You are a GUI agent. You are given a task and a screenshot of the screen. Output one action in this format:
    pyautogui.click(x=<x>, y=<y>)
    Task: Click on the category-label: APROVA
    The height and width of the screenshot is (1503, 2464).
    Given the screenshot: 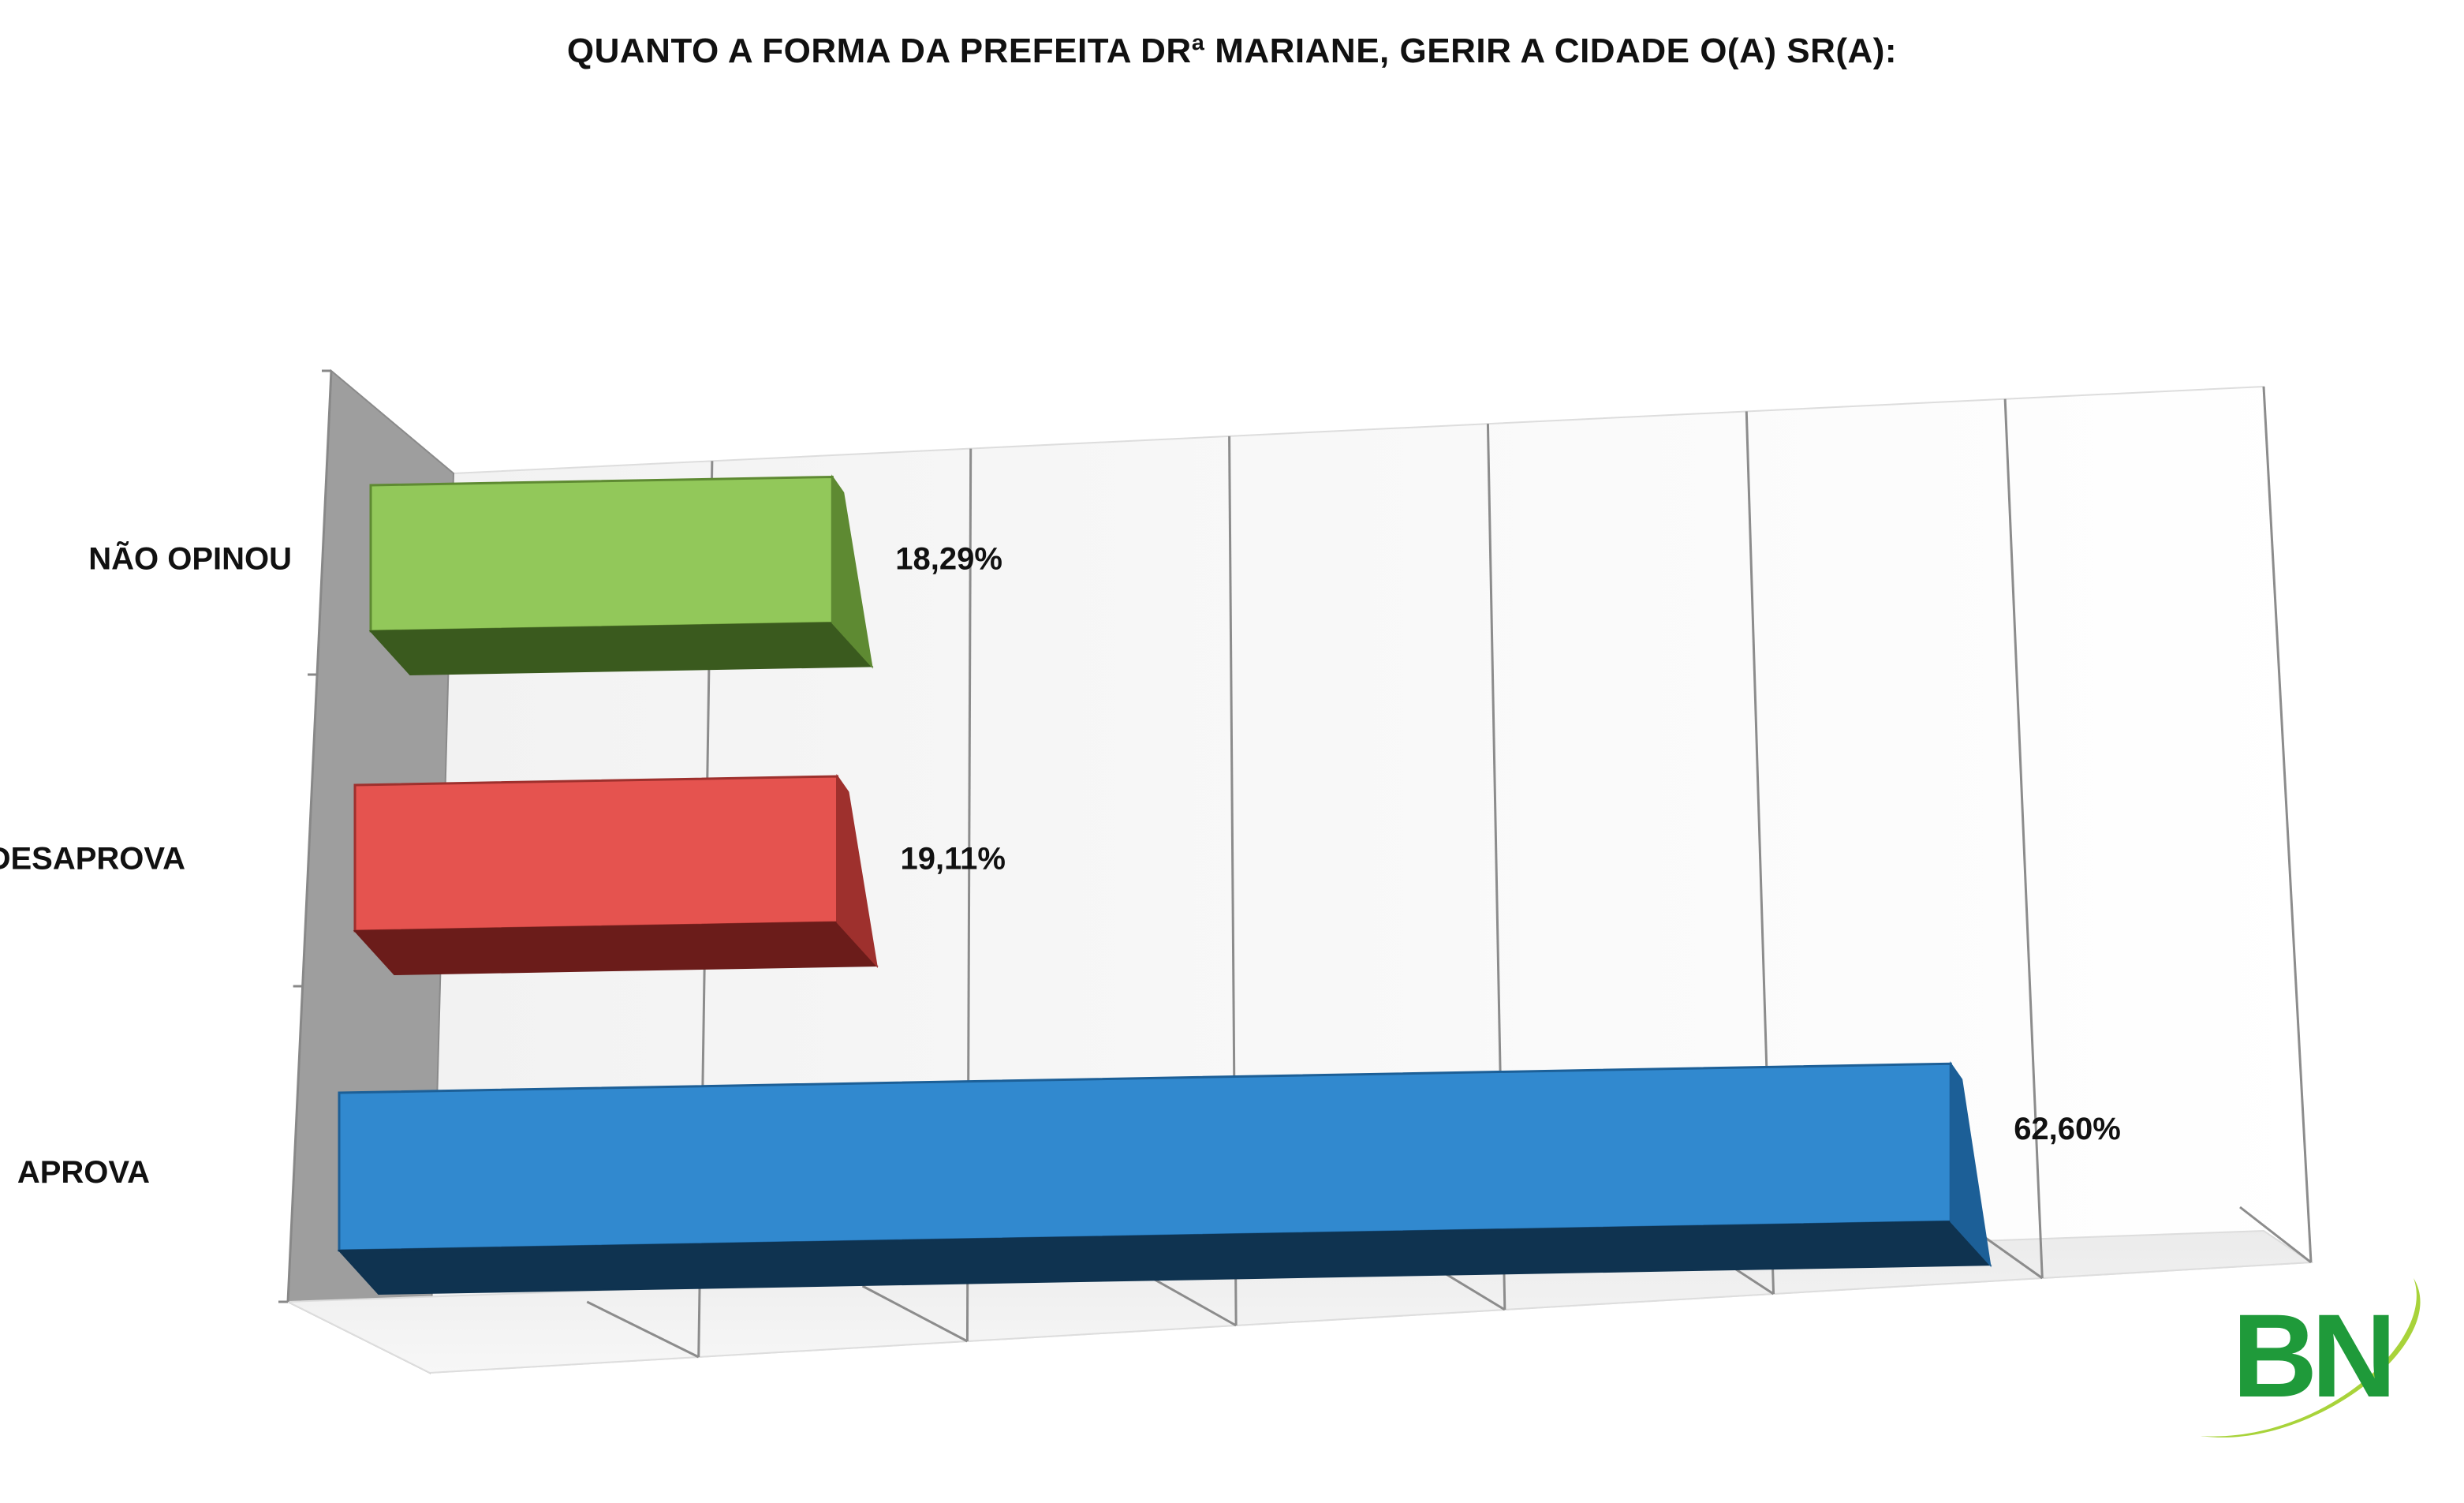 What is the action you would take?
    pyautogui.click(x=83, y=1172)
    